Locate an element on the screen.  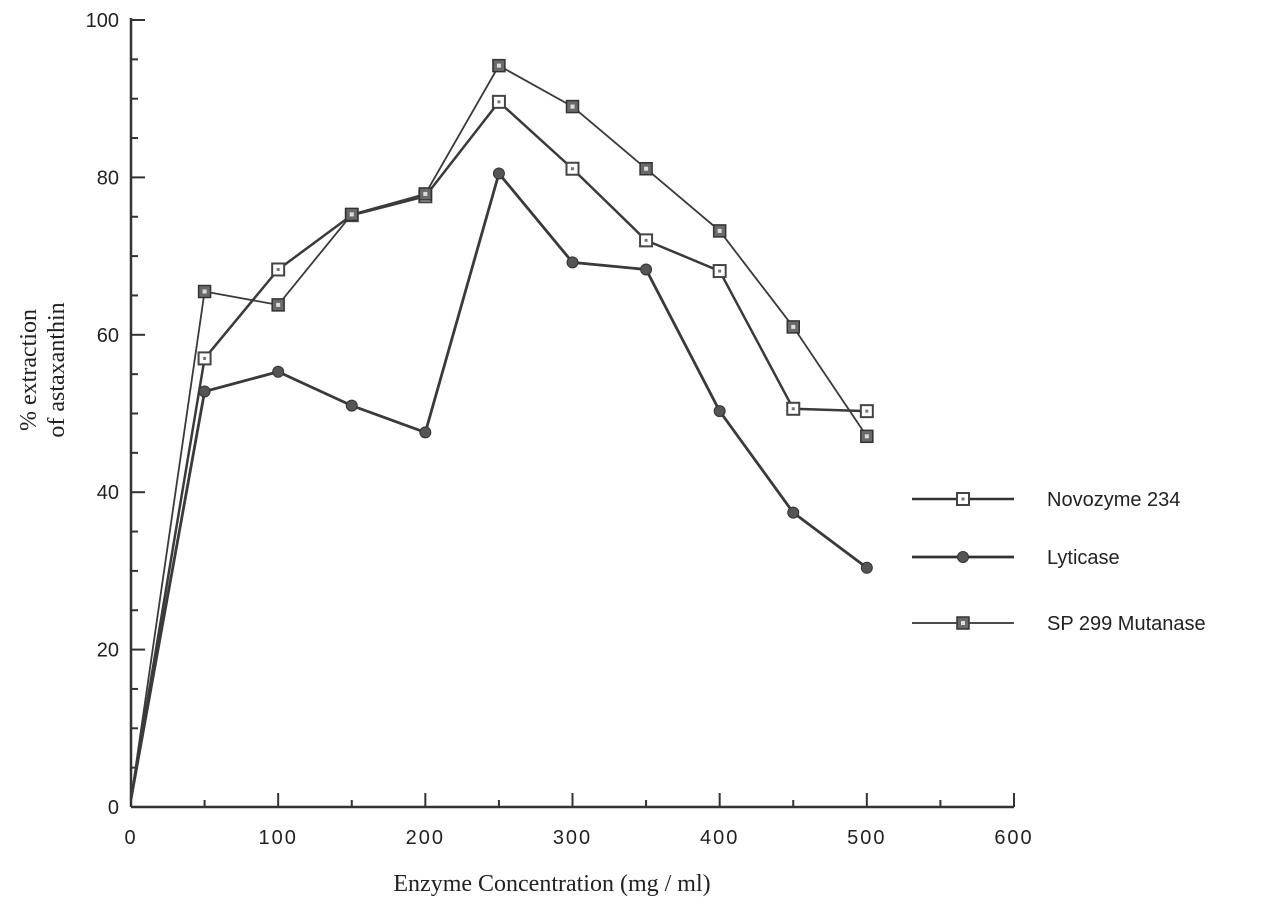
y-tick-label: 60 is located at coordinates (108, 336).